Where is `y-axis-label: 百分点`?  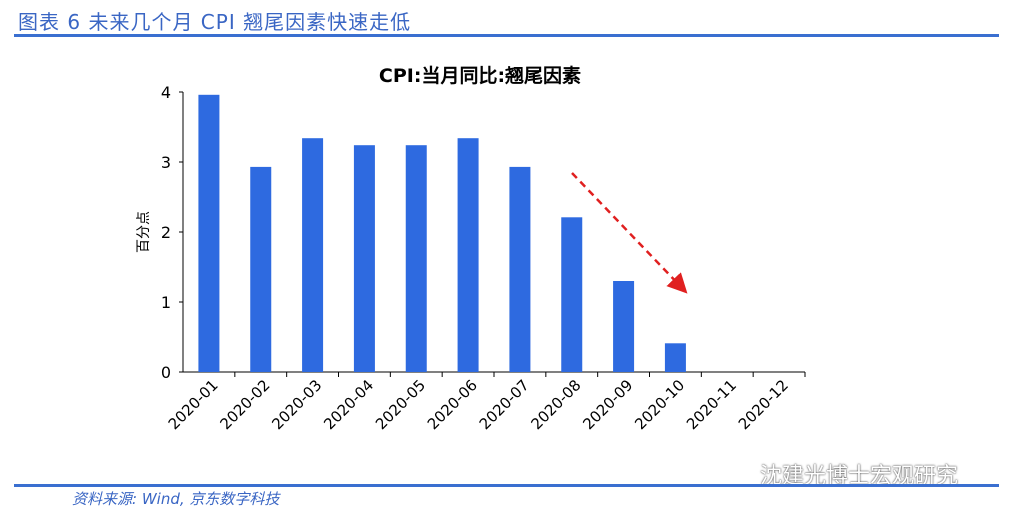
y-axis-label: 百分点 is located at coordinates (144, 232).